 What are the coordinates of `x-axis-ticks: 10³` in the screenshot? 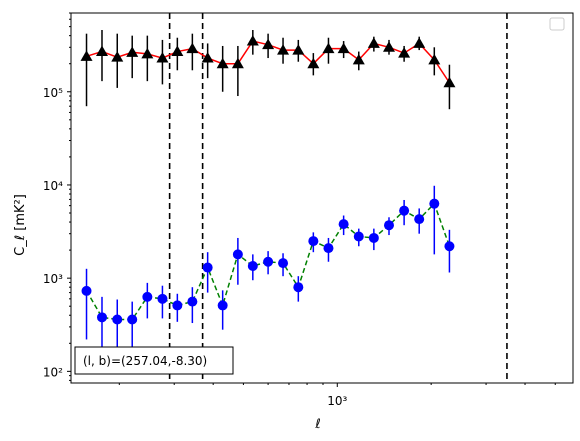 It's located at (337, 395).